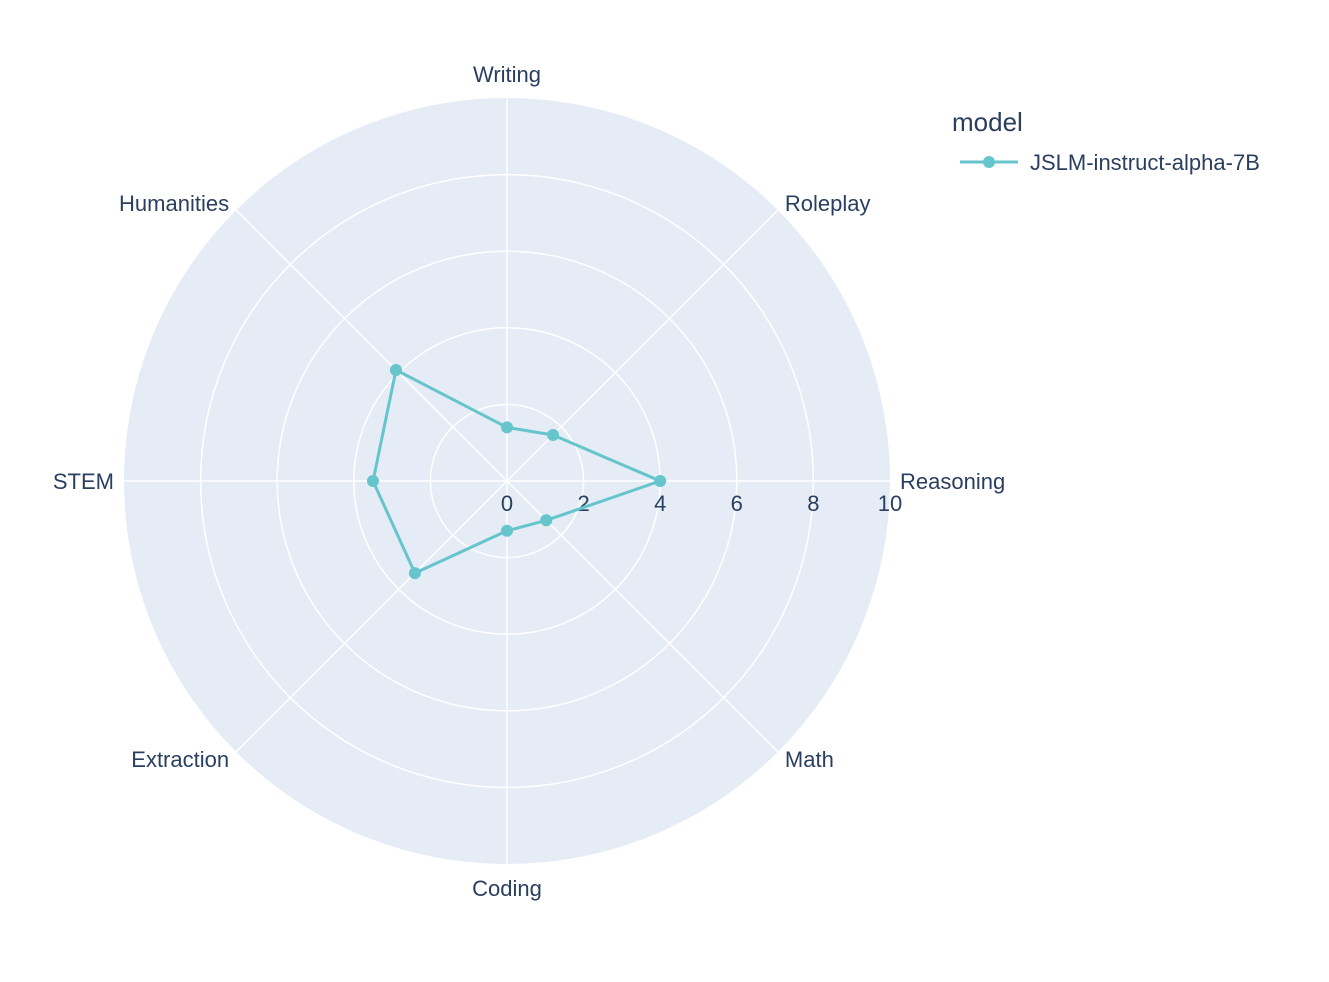  I want to click on radial-tick-label: 6, so click(737, 503).